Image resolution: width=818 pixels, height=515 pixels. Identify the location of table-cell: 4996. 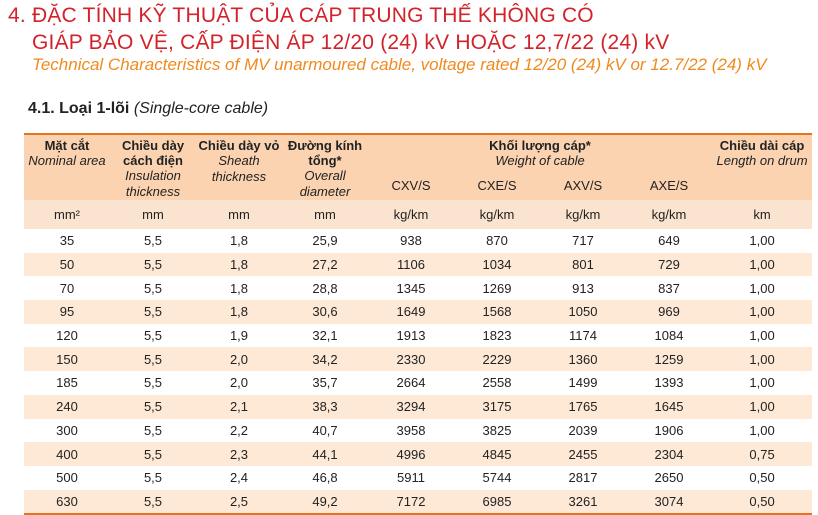
(411, 454).